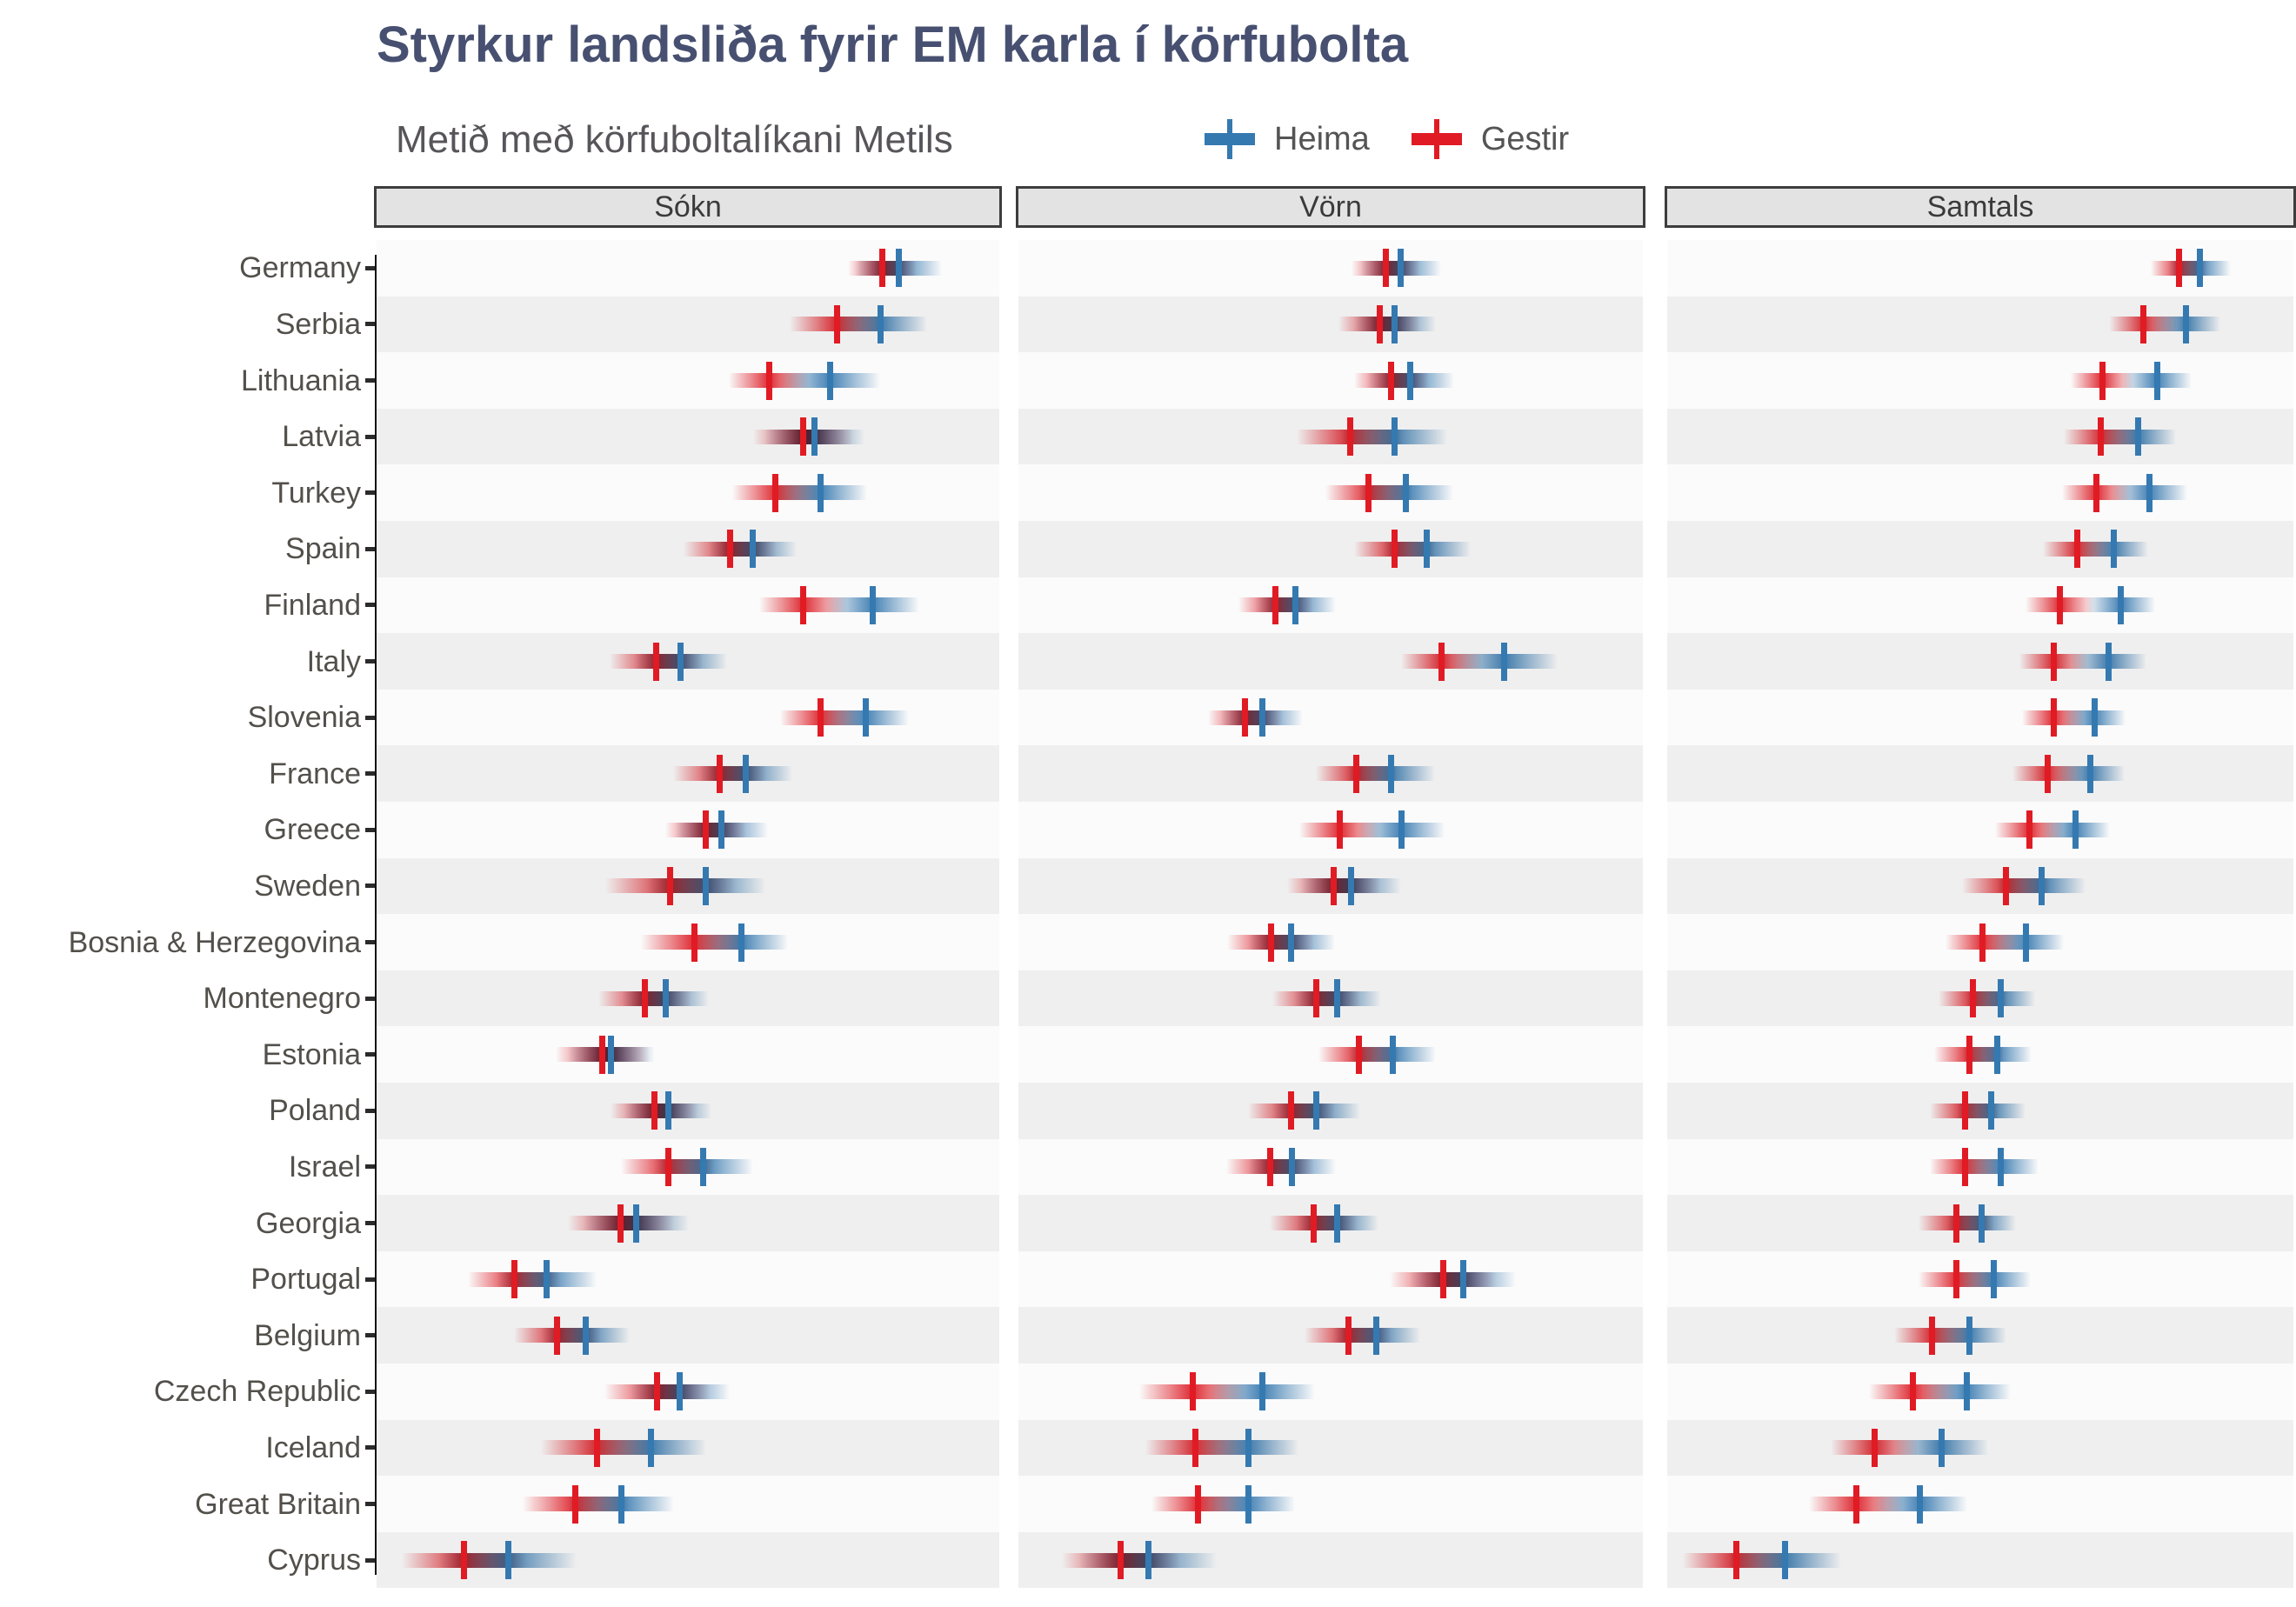  What do you see at coordinates (1322, 138) in the screenshot?
I see `legend-label-heima: Heima` at bounding box center [1322, 138].